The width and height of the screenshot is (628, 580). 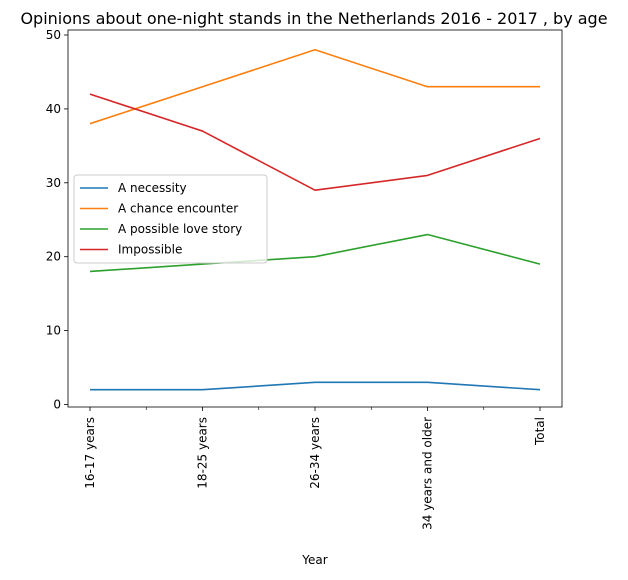 I want to click on legend-label: A necessity, so click(x=152, y=188).